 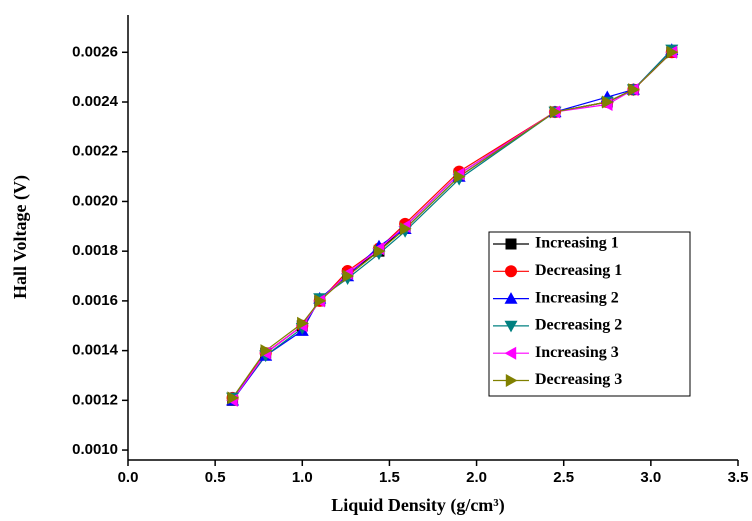 What do you see at coordinates (578, 379) in the screenshot?
I see `legend-label: Decreasing 3` at bounding box center [578, 379].